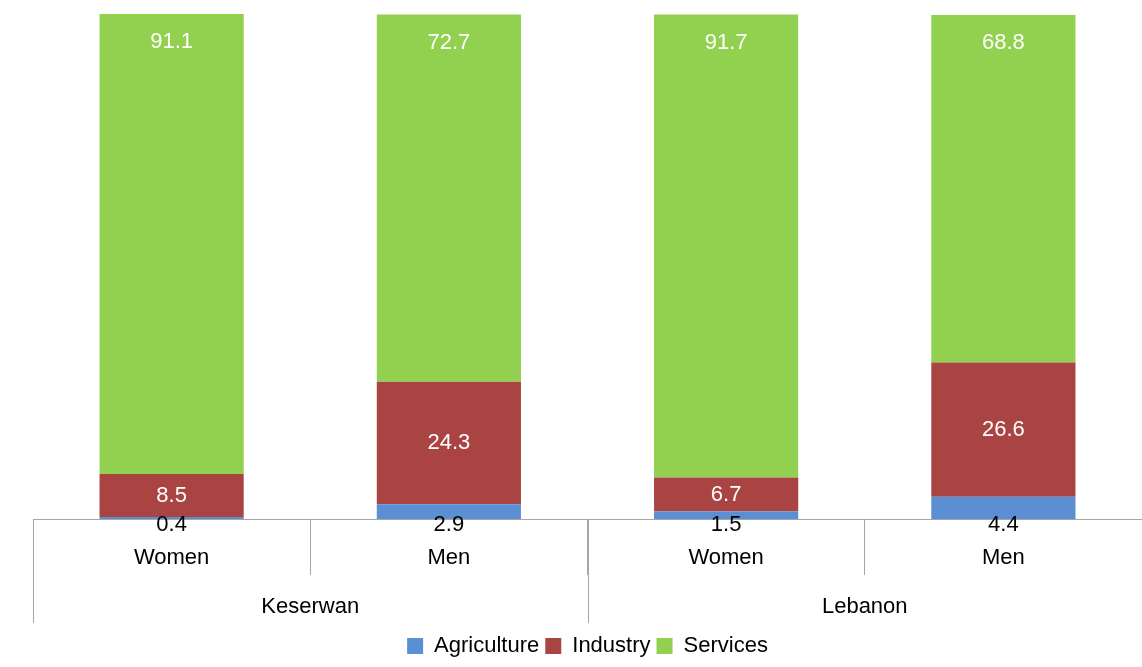  Describe the element at coordinates (487, 645) in the screenshot. I see `legend-label: Agriculture` at that location.